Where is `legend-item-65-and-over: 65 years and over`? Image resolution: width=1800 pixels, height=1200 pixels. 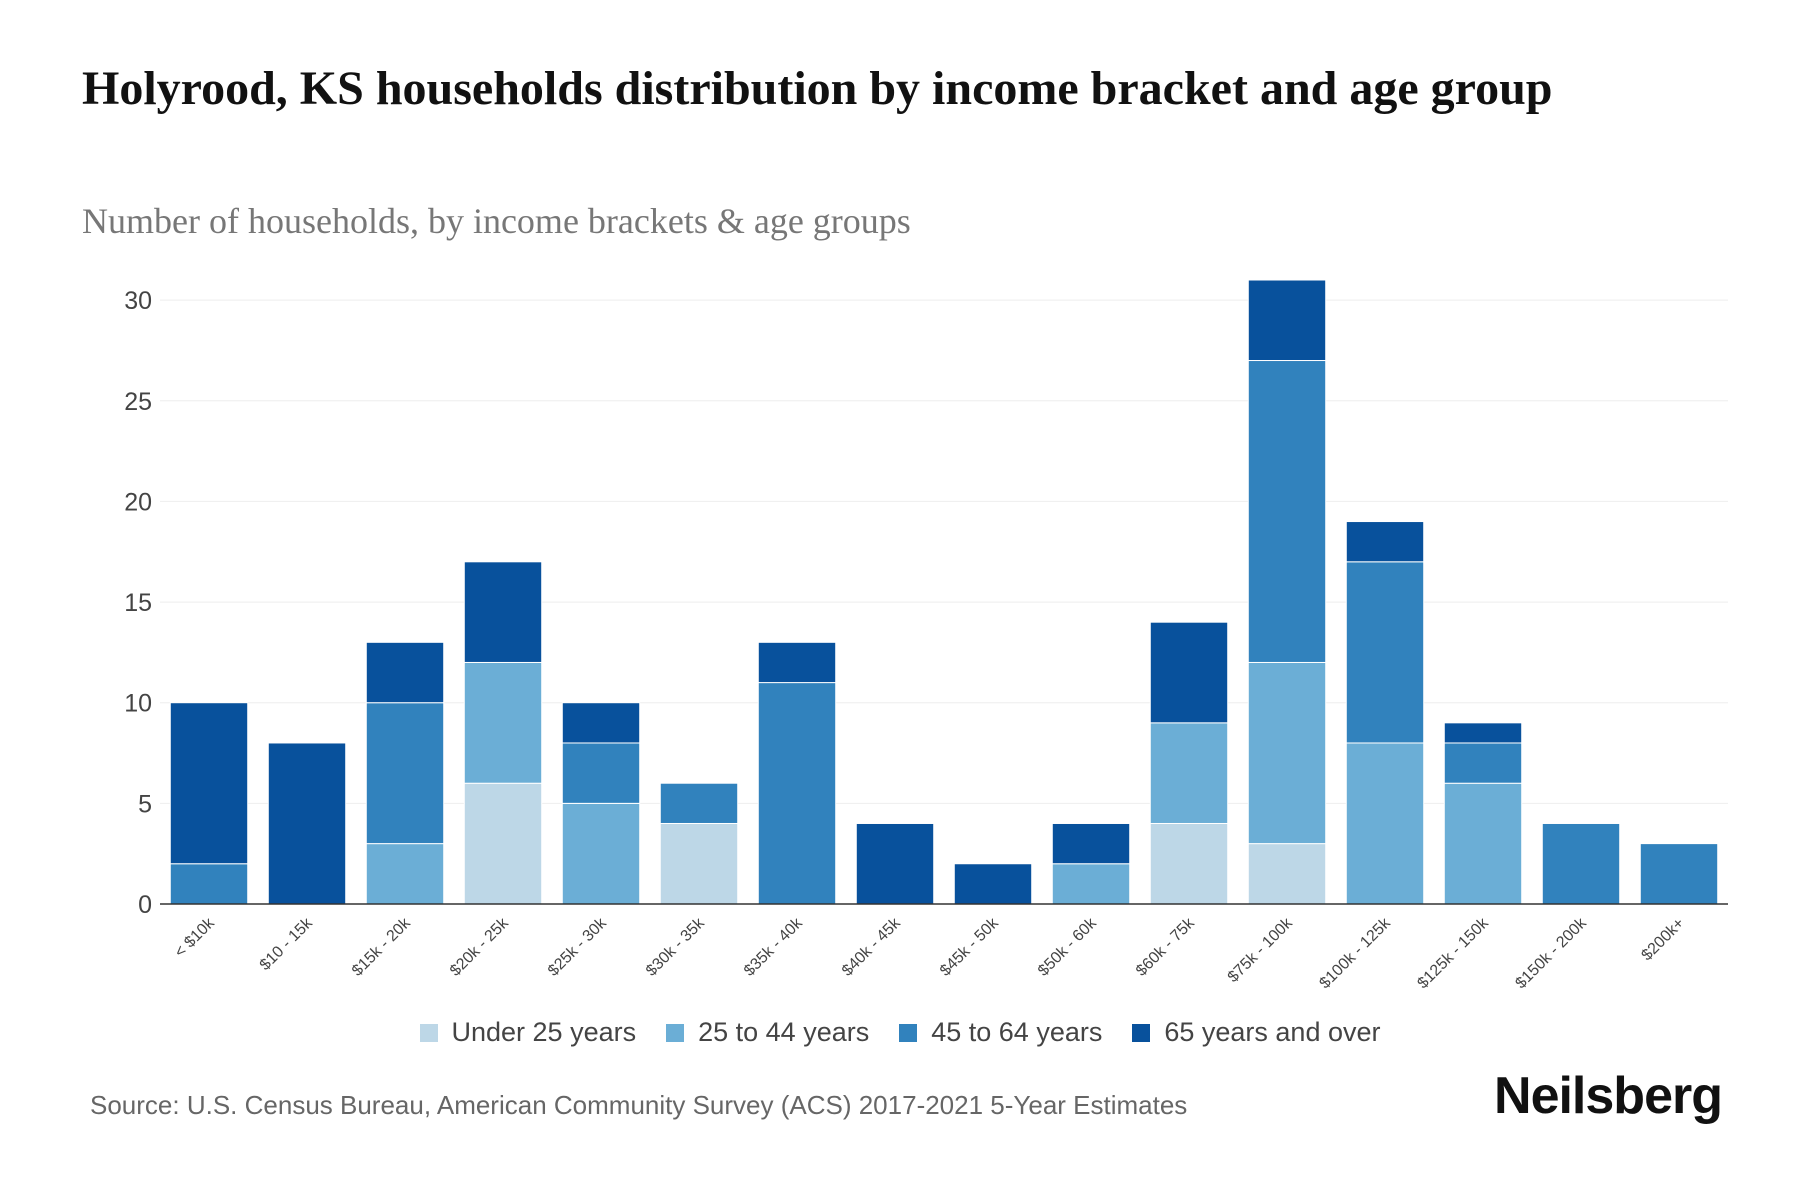 legend-item-65-and-over: 65 years and over is located at coordinates (1256, 1032).